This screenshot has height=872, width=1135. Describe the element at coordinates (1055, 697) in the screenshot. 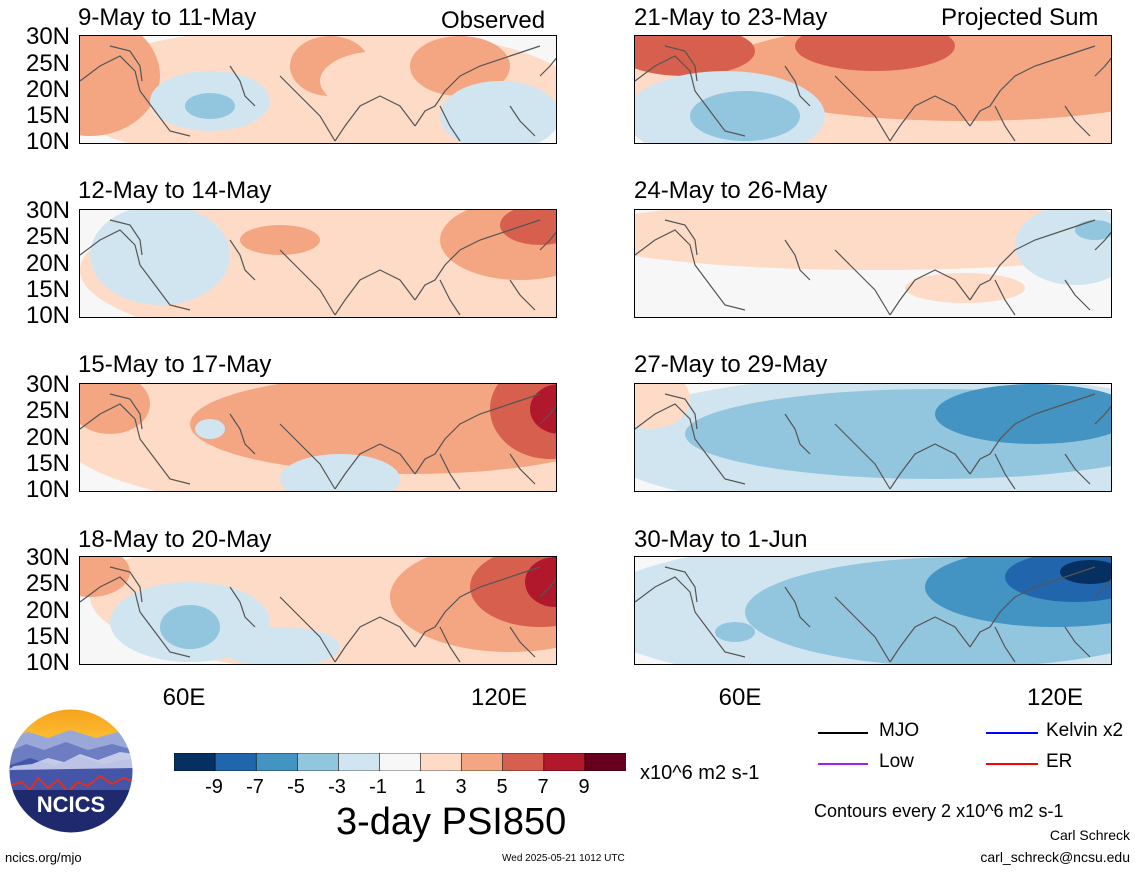

I see `lon-tick-right-120e: 120E` at that location.